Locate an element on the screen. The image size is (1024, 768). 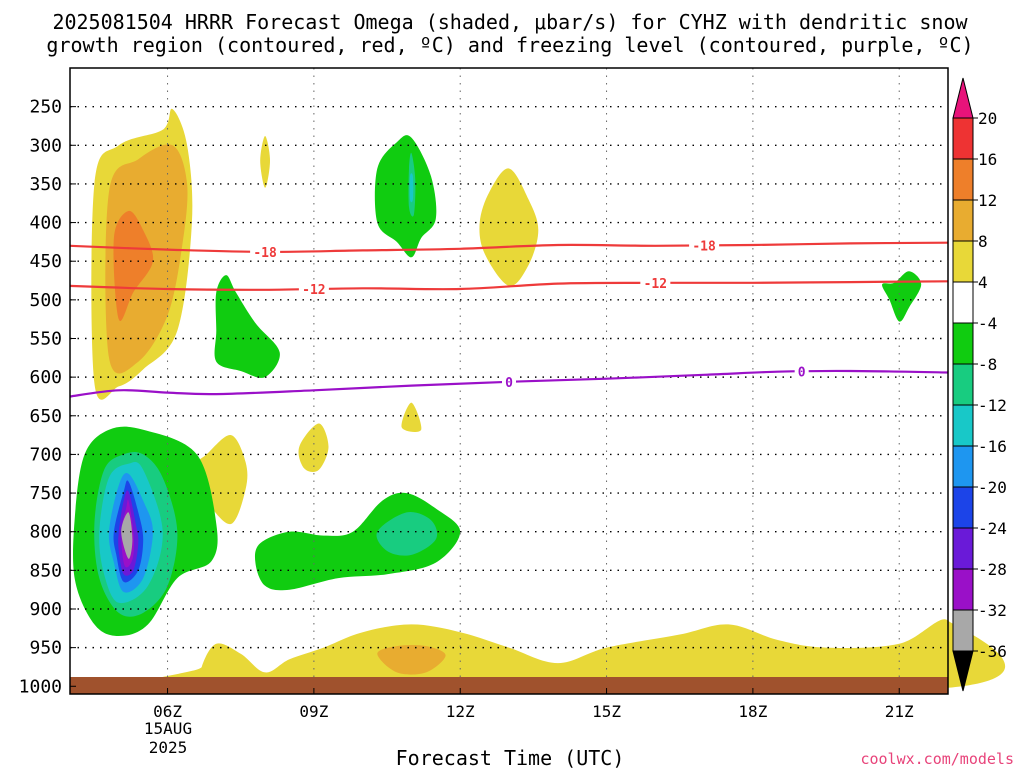
y-tick-label-300: 300 is located at coordinates (45, 145).